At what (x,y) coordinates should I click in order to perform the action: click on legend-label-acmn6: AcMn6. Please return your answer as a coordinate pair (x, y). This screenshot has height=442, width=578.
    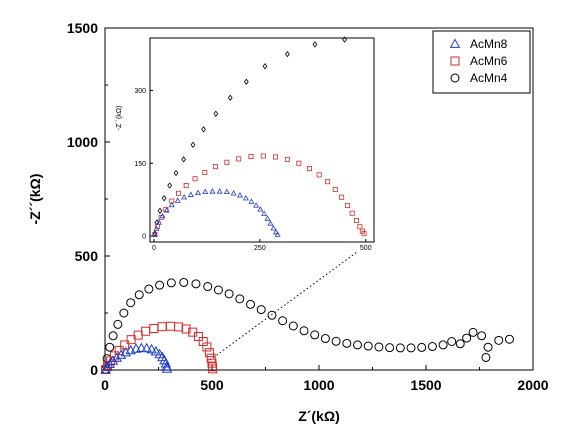
    Looking at the image, I should click on (489, 61).